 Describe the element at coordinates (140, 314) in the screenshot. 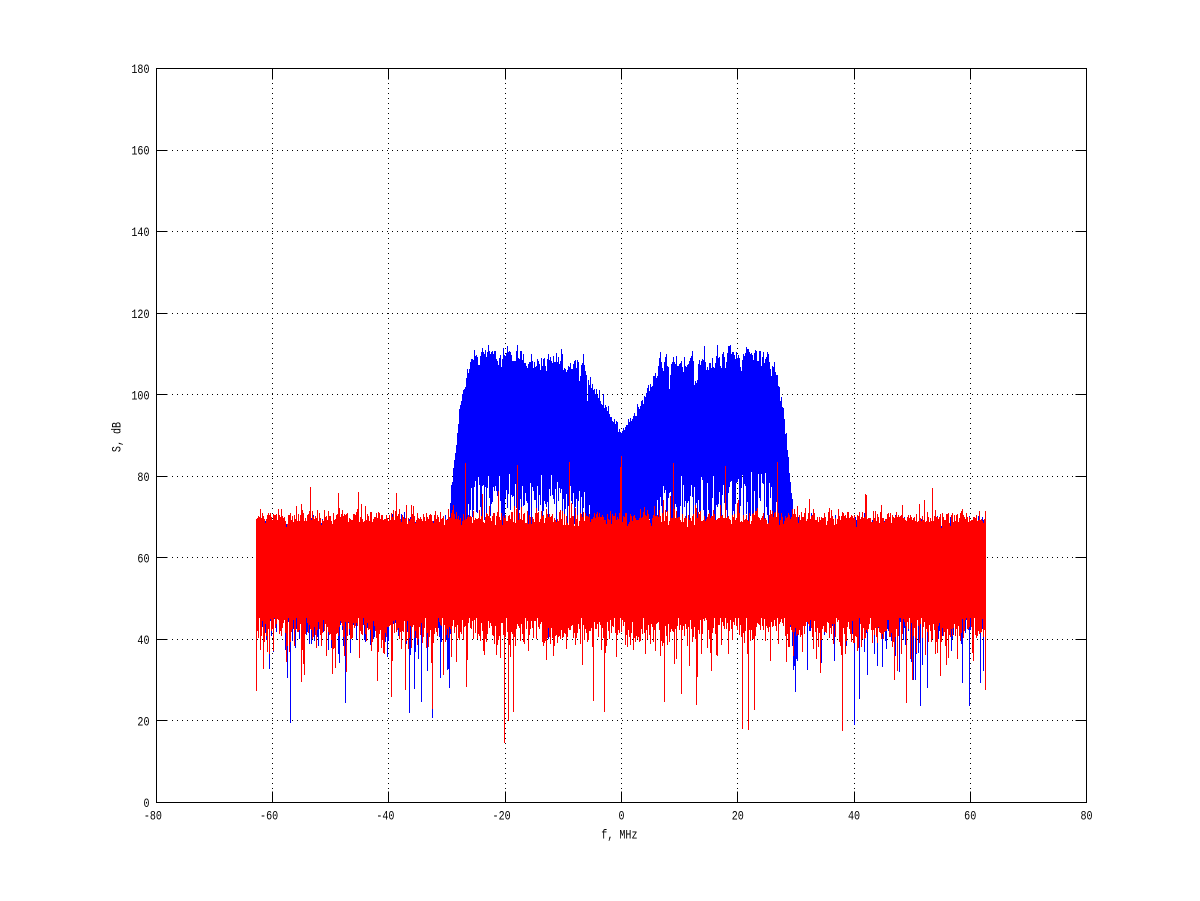

I see `svg-text: 120` at that location.